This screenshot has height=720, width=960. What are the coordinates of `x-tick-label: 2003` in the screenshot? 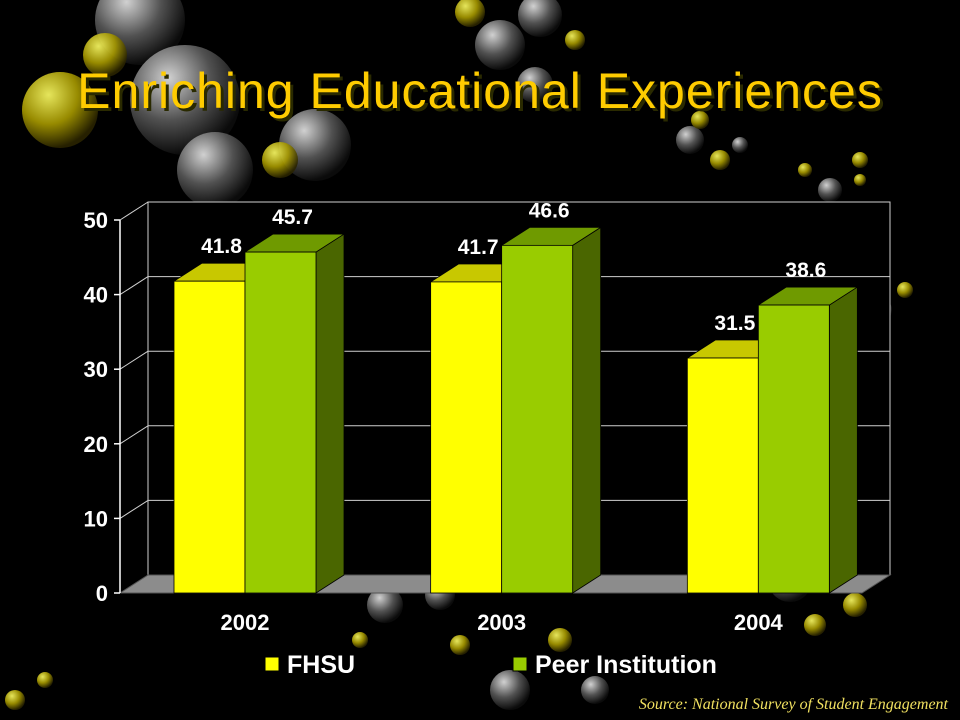 It's located at (501, 622).